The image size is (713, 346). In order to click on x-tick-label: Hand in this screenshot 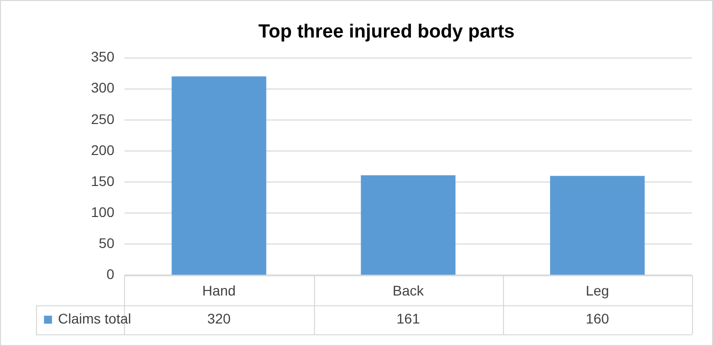, I will do `click(219, 290)`.